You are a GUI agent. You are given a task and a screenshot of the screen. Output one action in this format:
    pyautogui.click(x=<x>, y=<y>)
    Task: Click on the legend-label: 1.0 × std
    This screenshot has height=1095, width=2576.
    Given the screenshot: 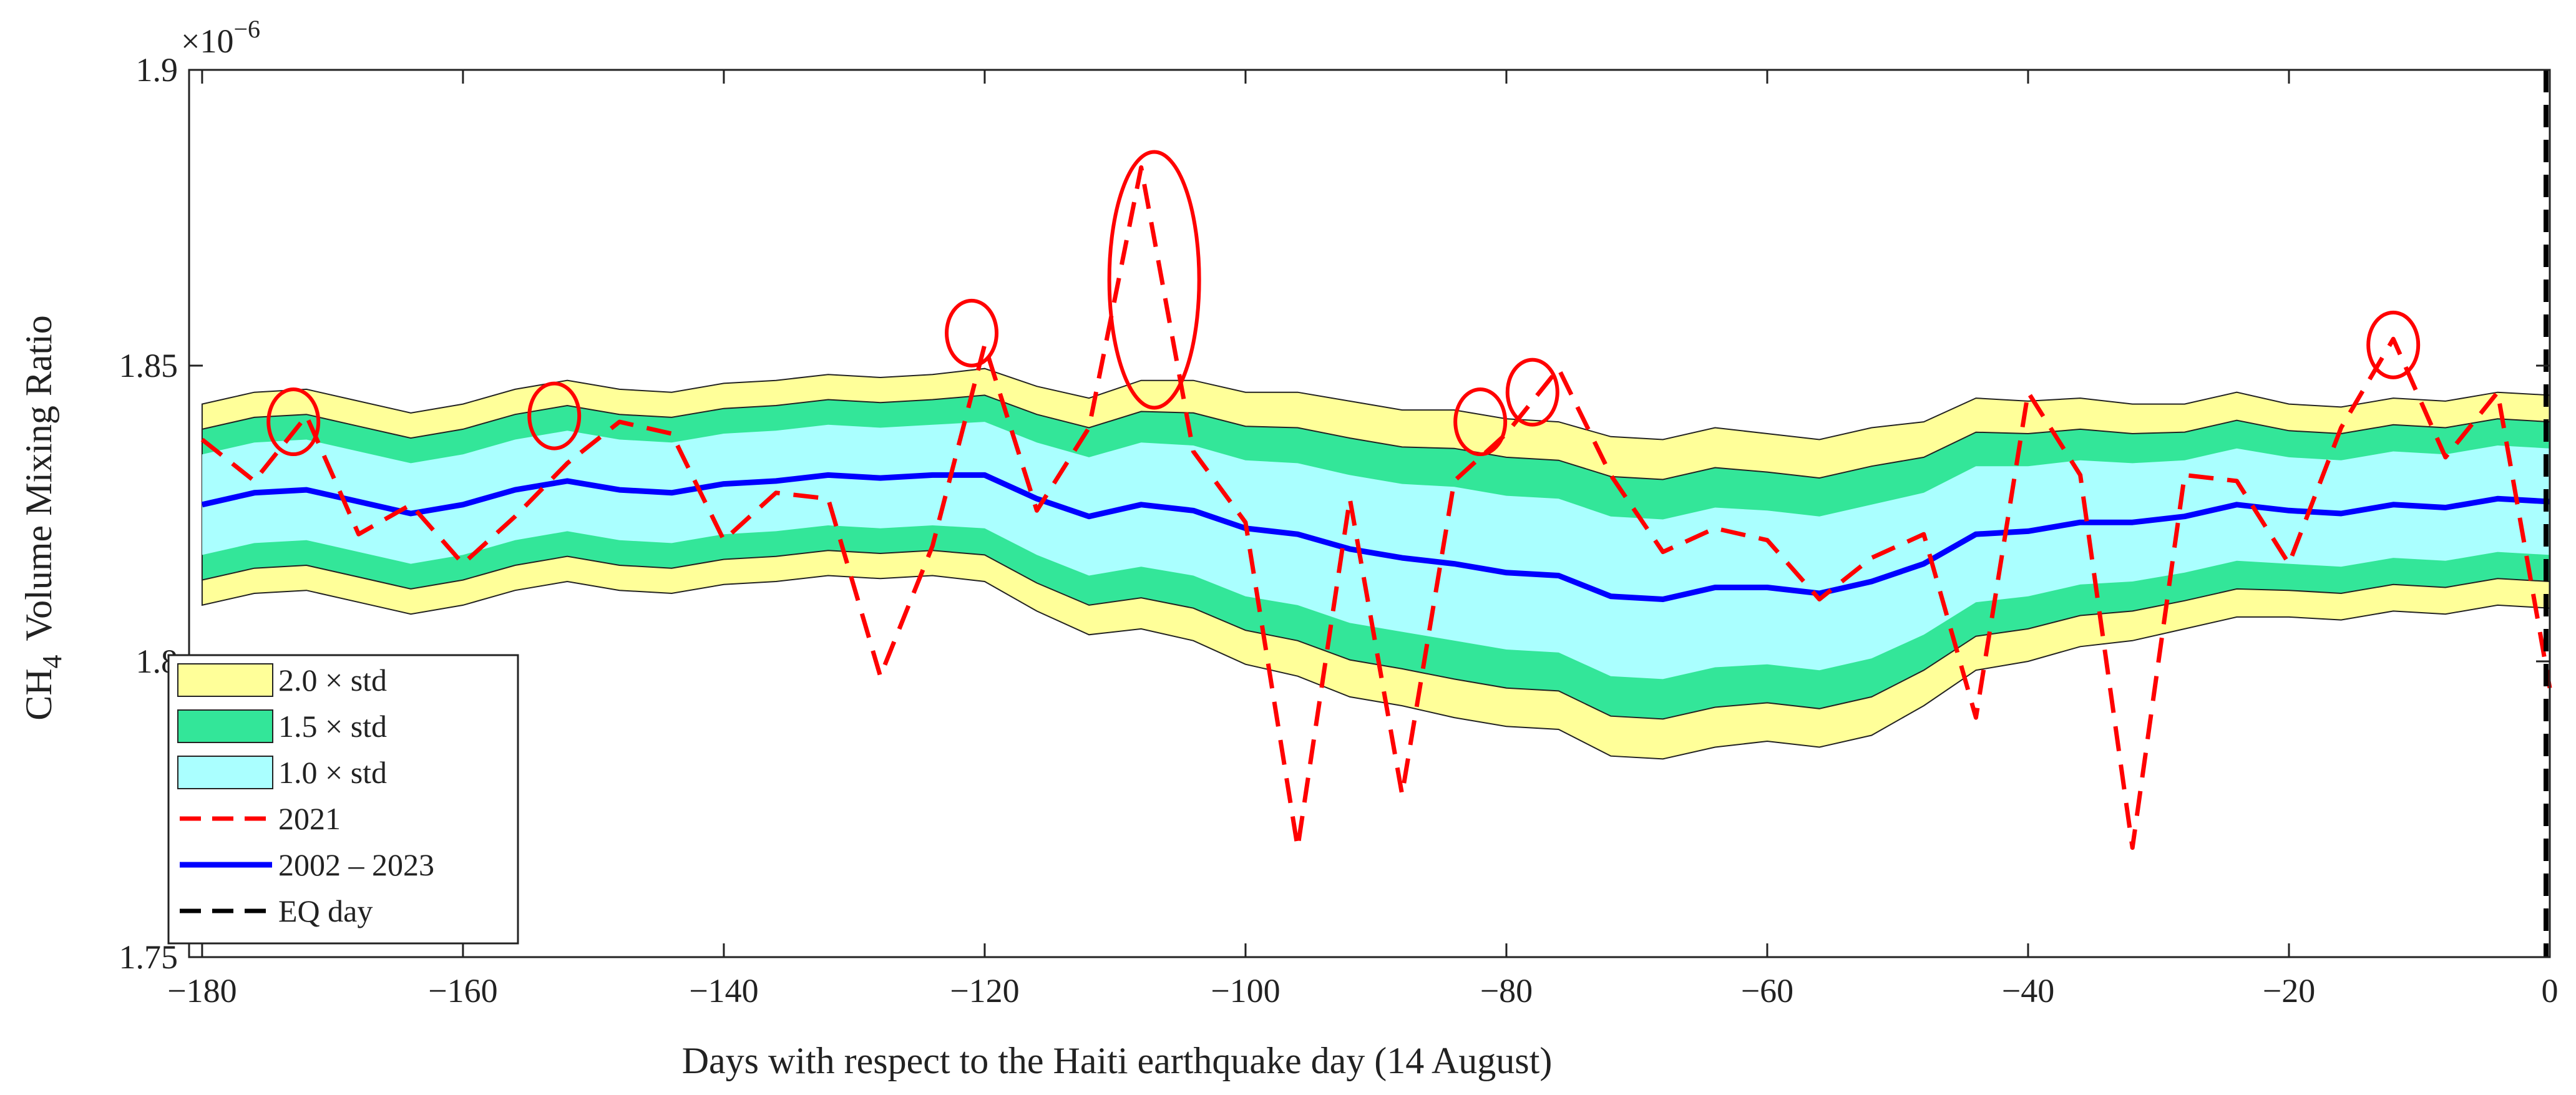 What is the action you would take?
    pyautogui.click(x=332, y=772)
    